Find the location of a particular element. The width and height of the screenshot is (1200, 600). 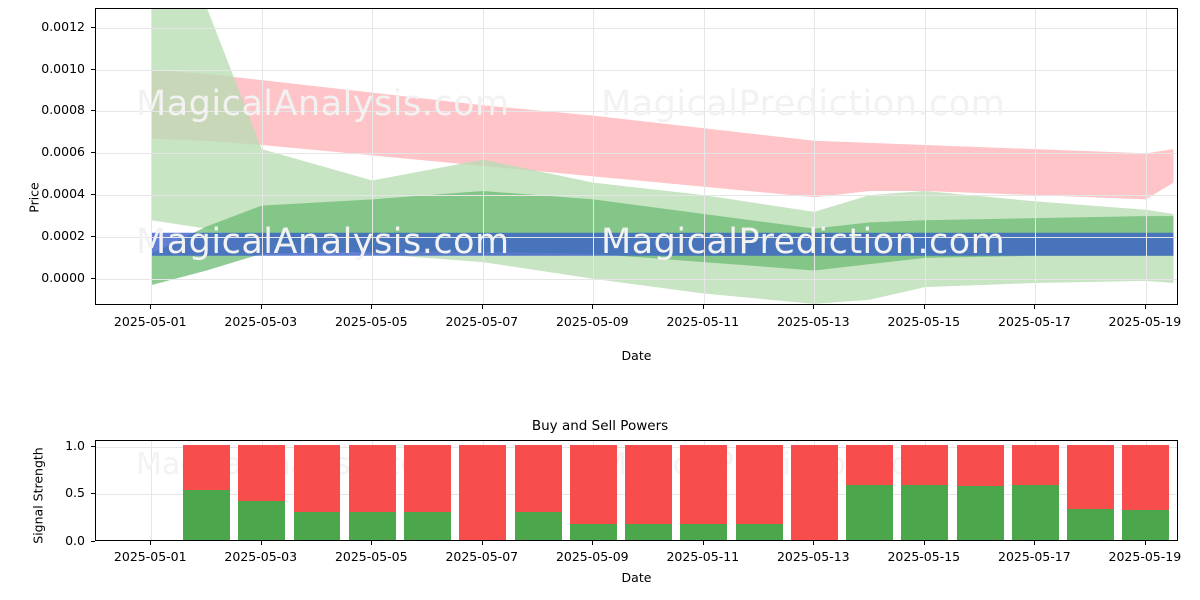

band-support-band-blue is located at coordinates (662, 244).